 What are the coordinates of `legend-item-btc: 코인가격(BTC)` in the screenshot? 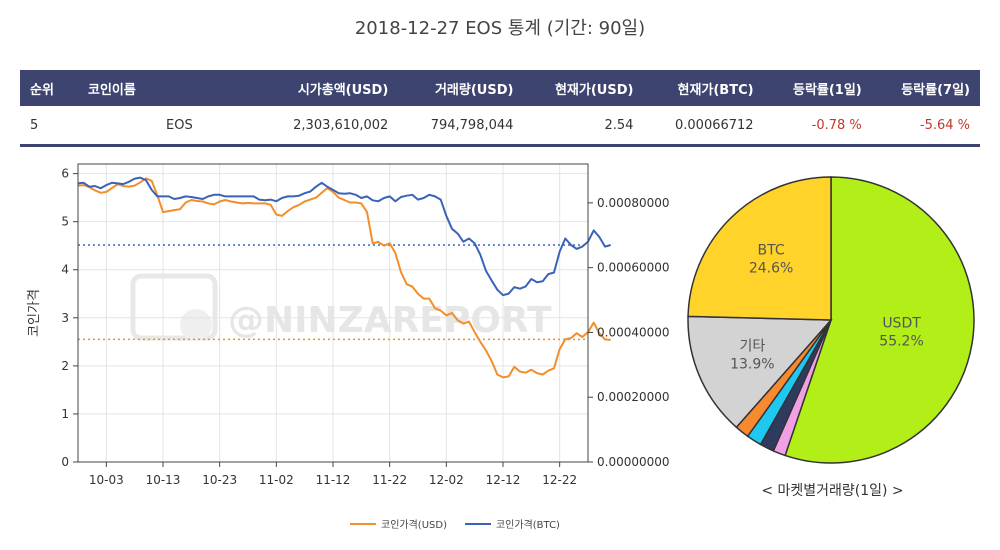 It's located at (512, 523).